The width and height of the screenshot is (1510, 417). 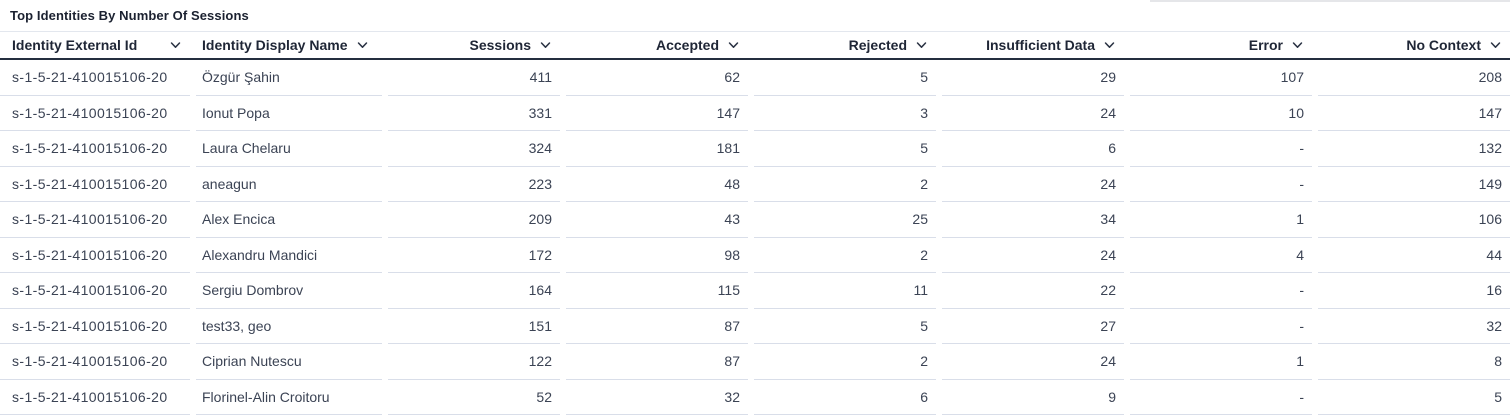 I want to click on cell-sessions: 164, so click(x=474, y=291).